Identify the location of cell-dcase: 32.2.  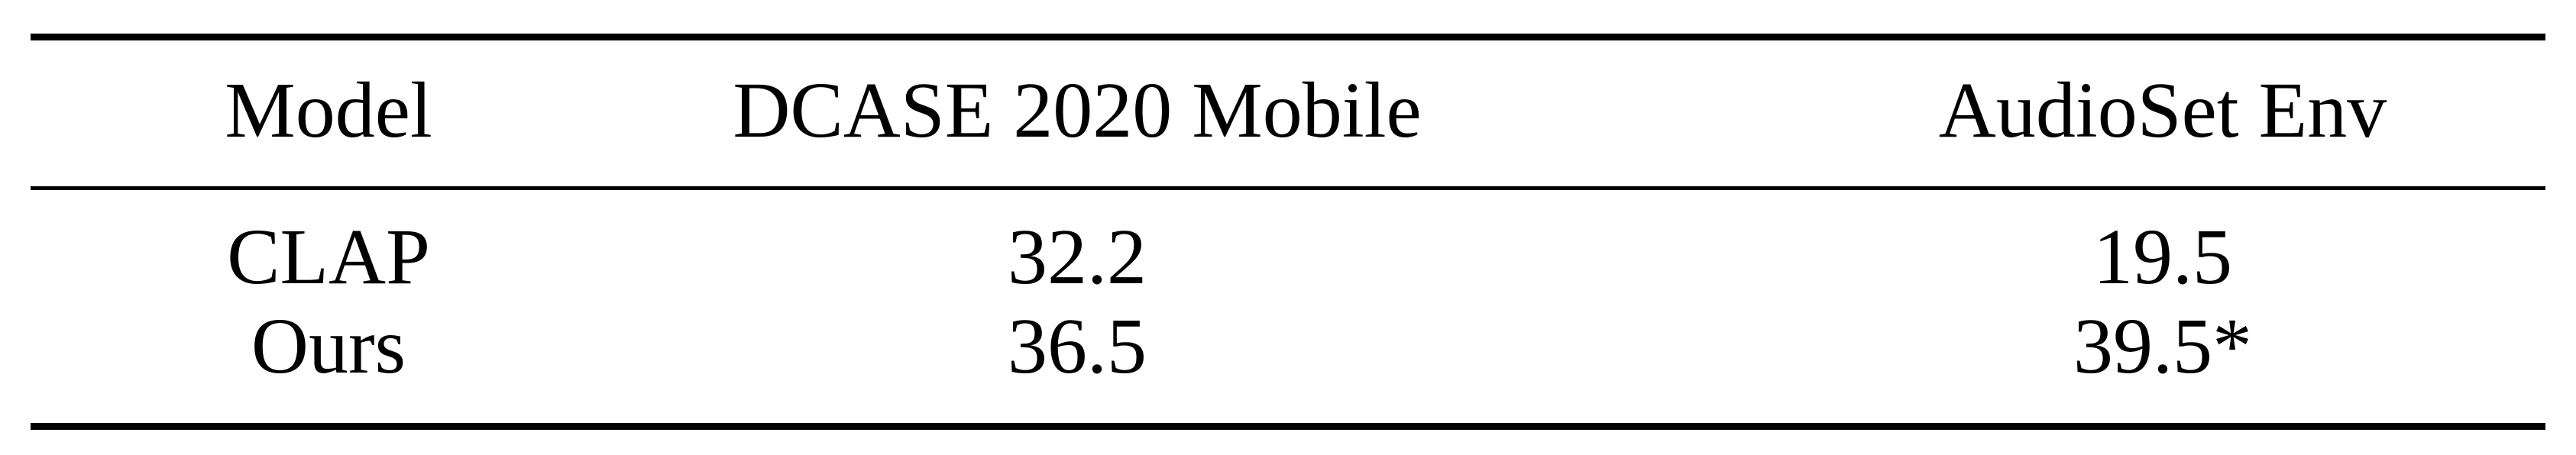
(1077, 257).